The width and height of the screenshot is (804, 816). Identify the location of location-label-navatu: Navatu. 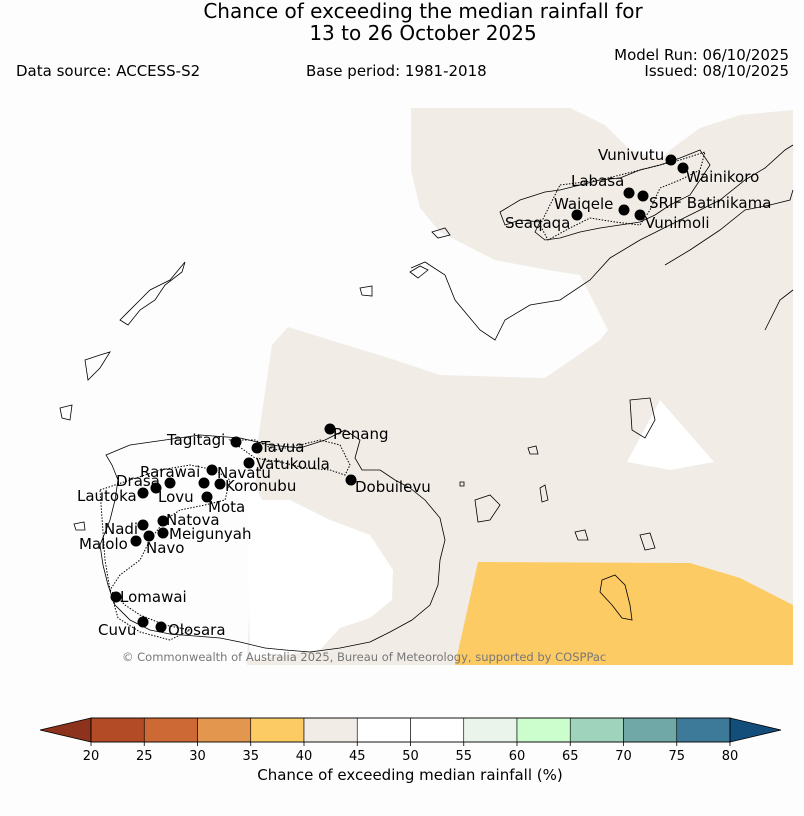
(244, 473).